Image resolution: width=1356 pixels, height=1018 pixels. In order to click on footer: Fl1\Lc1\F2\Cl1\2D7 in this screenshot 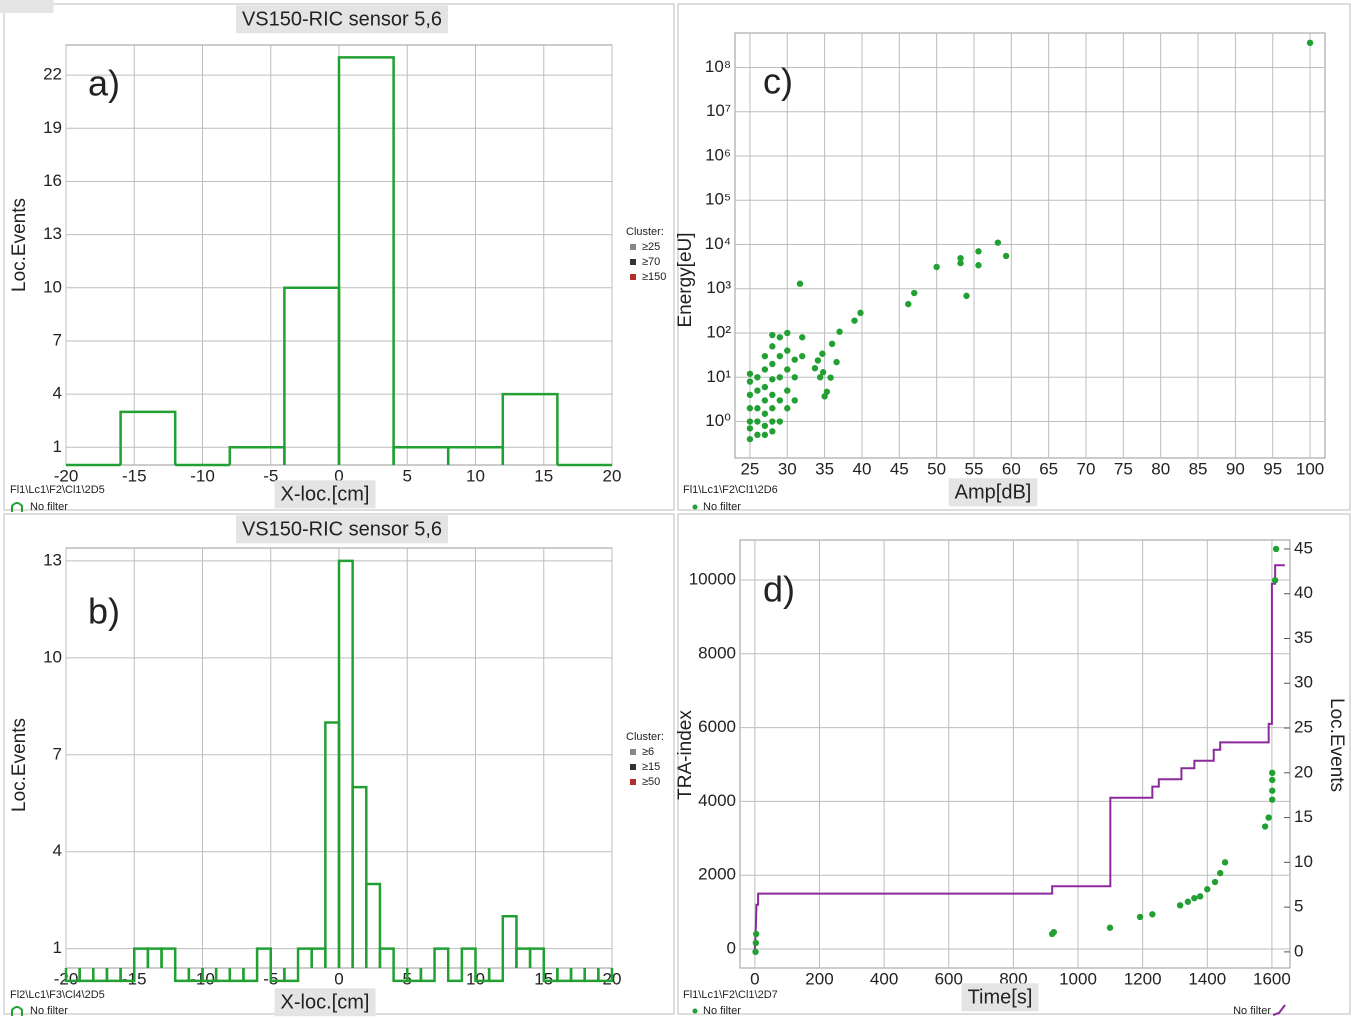, I will do `click(730, 995)`.